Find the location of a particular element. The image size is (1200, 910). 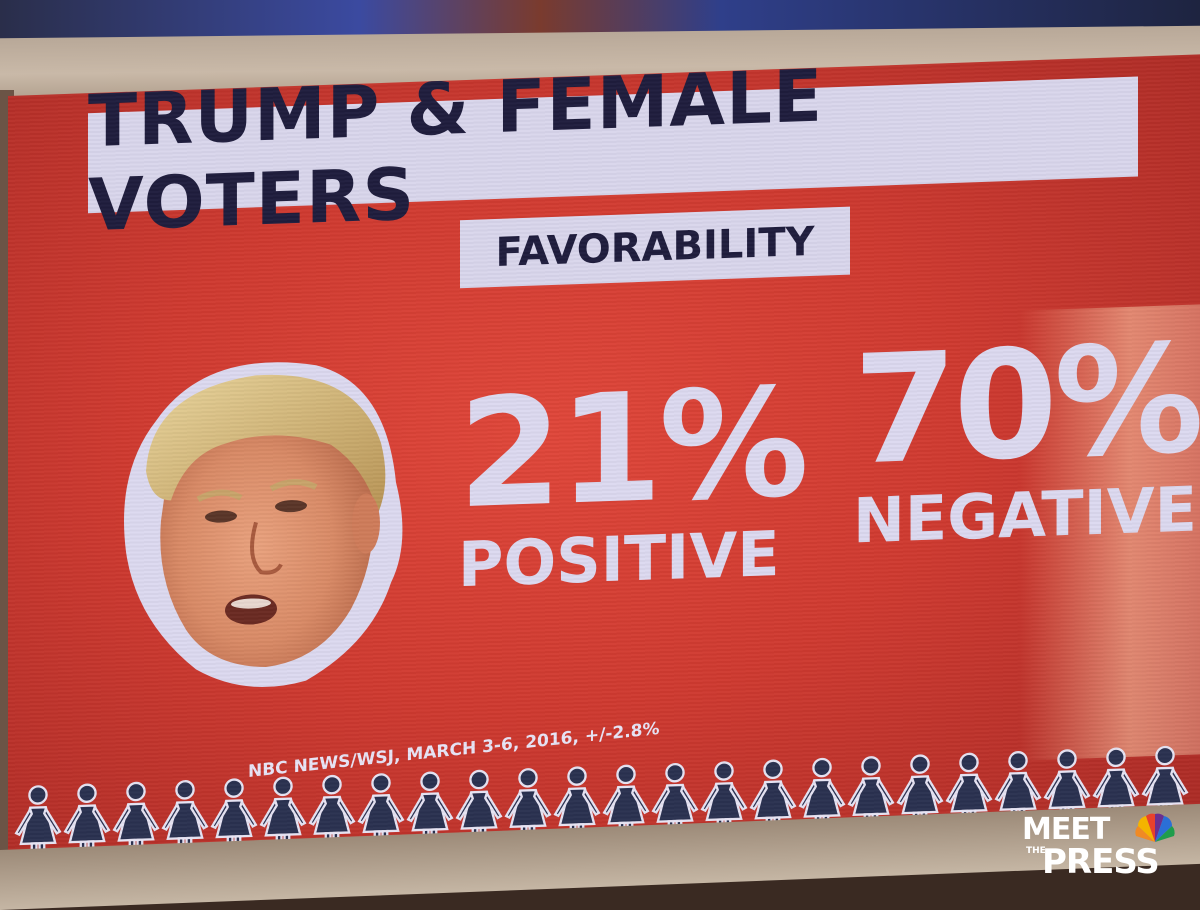

female-figures-row is located at coordinates (601, 809).